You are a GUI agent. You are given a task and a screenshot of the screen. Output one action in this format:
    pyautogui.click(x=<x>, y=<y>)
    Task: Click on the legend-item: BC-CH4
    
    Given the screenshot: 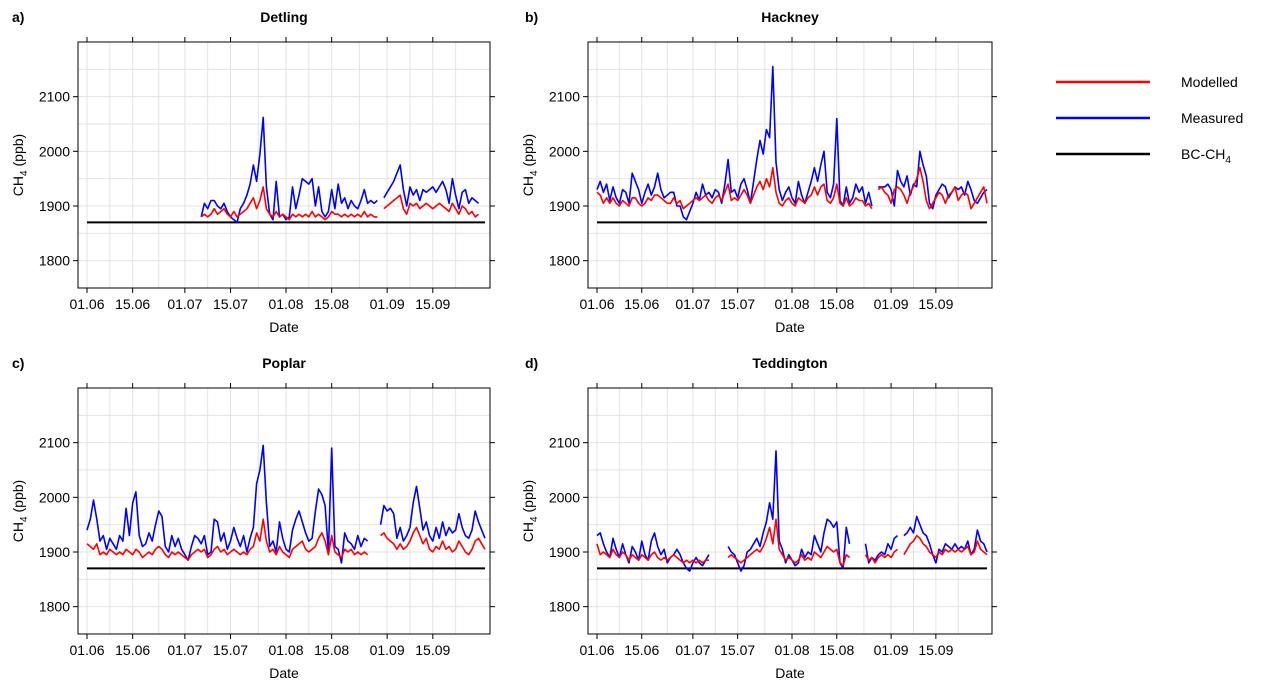 What is the action you would take?
    pyautogui.click(x=1143, y=156)
    